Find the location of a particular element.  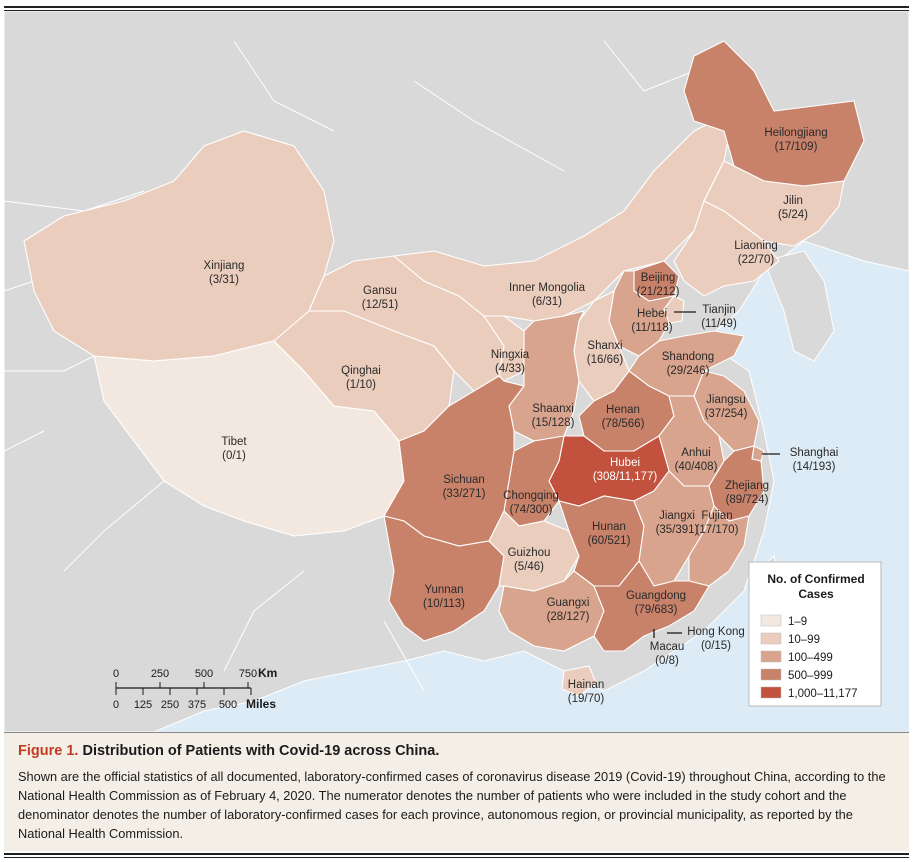

label-jilin: Jilin is located at coordinates (793, 201).